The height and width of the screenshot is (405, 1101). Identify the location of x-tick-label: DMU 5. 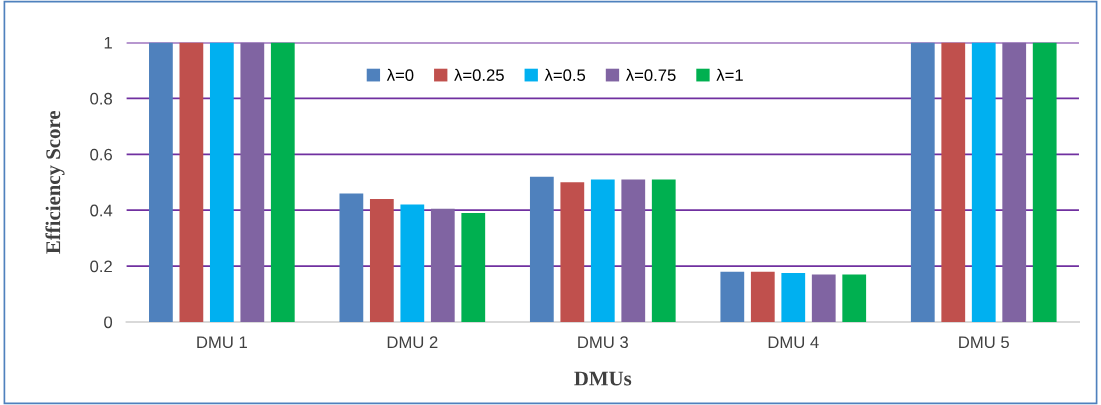
(984, 342).